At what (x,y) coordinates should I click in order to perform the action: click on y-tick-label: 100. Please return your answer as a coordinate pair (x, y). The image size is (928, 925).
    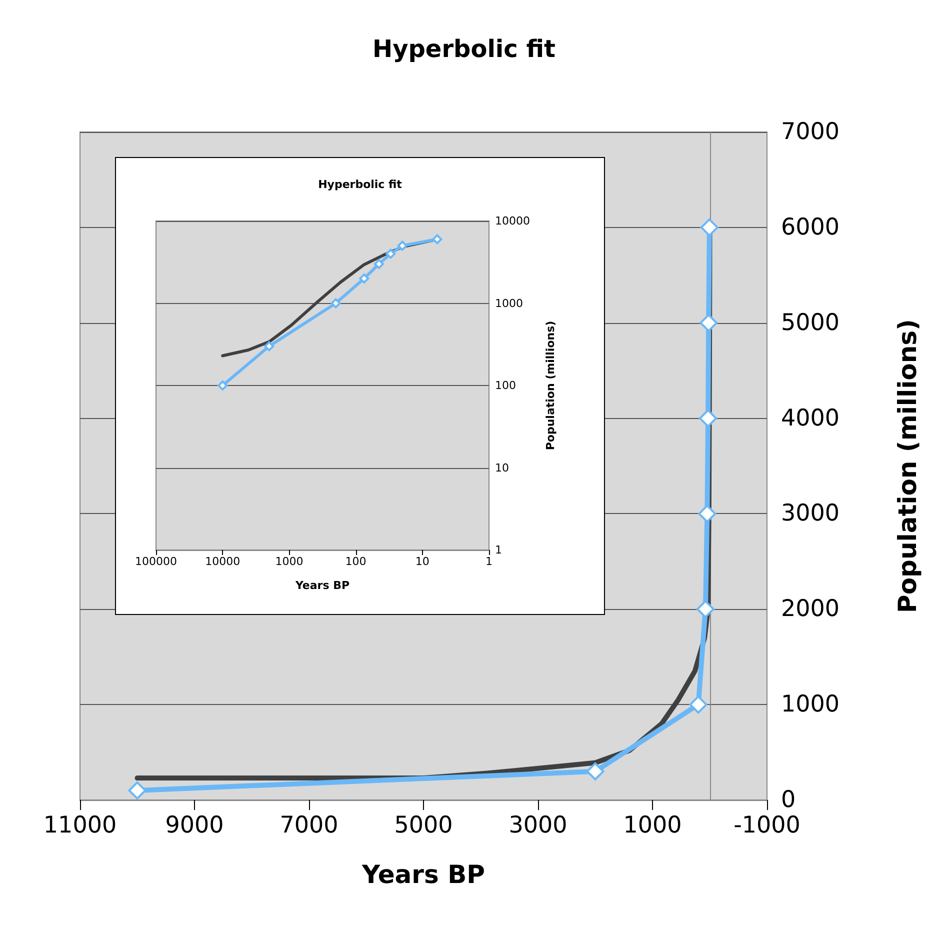
    Looking at the image, I should click on (505, 385).